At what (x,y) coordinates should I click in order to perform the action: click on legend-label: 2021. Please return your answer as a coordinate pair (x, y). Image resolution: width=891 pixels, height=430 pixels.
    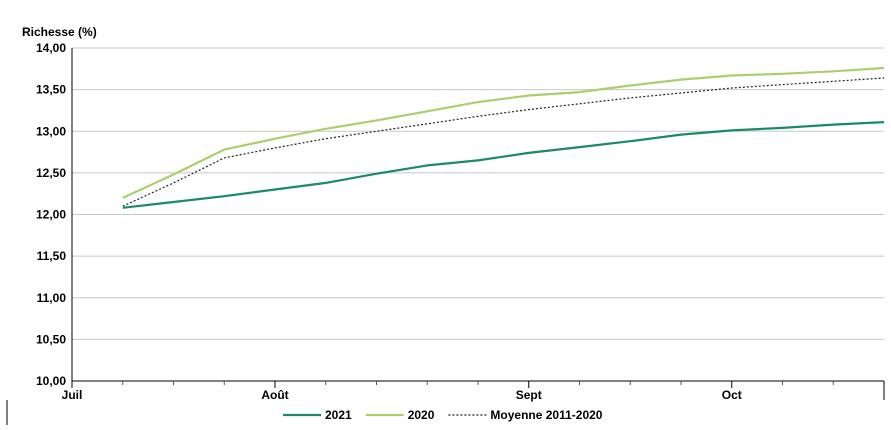
    Looking at the image, I should click on (338, 415).